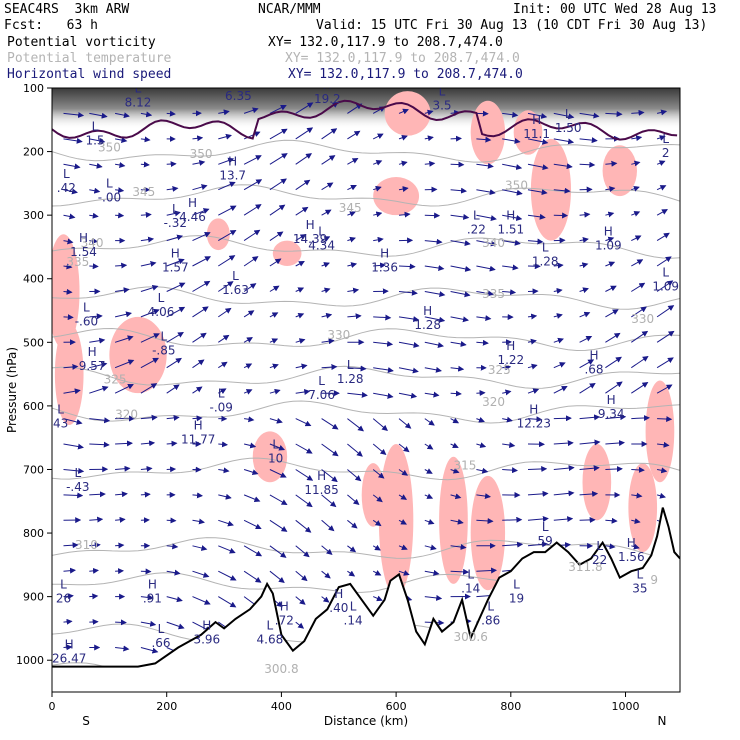 This screenshot has height=740, width=740. I want to click on extremum-value-19: 1.51, so click(510, 230).